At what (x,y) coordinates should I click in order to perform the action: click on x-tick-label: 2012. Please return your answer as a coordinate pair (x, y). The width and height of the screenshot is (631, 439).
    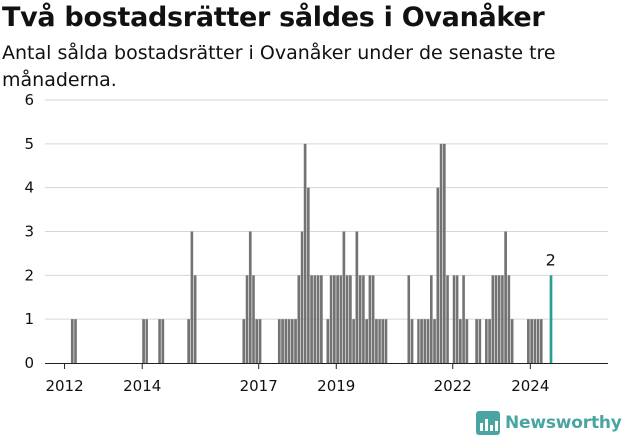
    Looking at the image, I should click on (64, 386).